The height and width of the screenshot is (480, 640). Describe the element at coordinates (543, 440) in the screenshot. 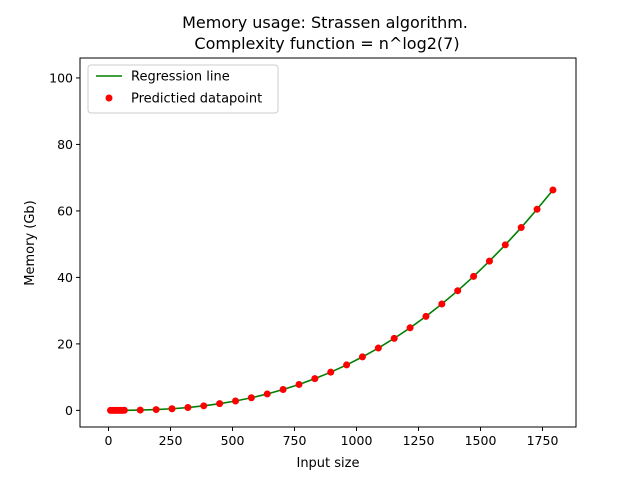

I see `x-tick-label: 1750` at that location.